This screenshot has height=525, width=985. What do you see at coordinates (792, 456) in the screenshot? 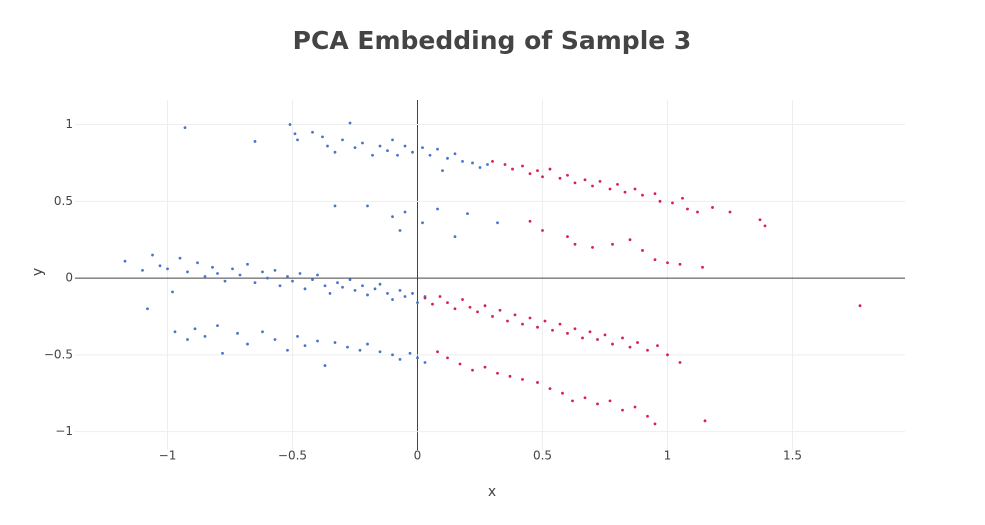
I see `x-tick-label: 1.5` at bounding box center [792, 456].